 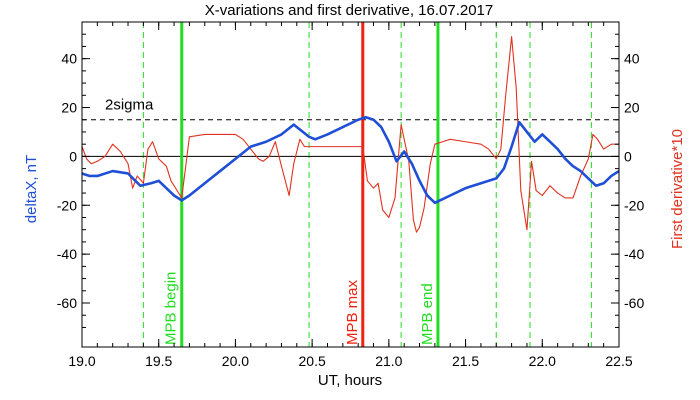 I want to click on x-tick-label: 21.0, so click(x=388, y=361).